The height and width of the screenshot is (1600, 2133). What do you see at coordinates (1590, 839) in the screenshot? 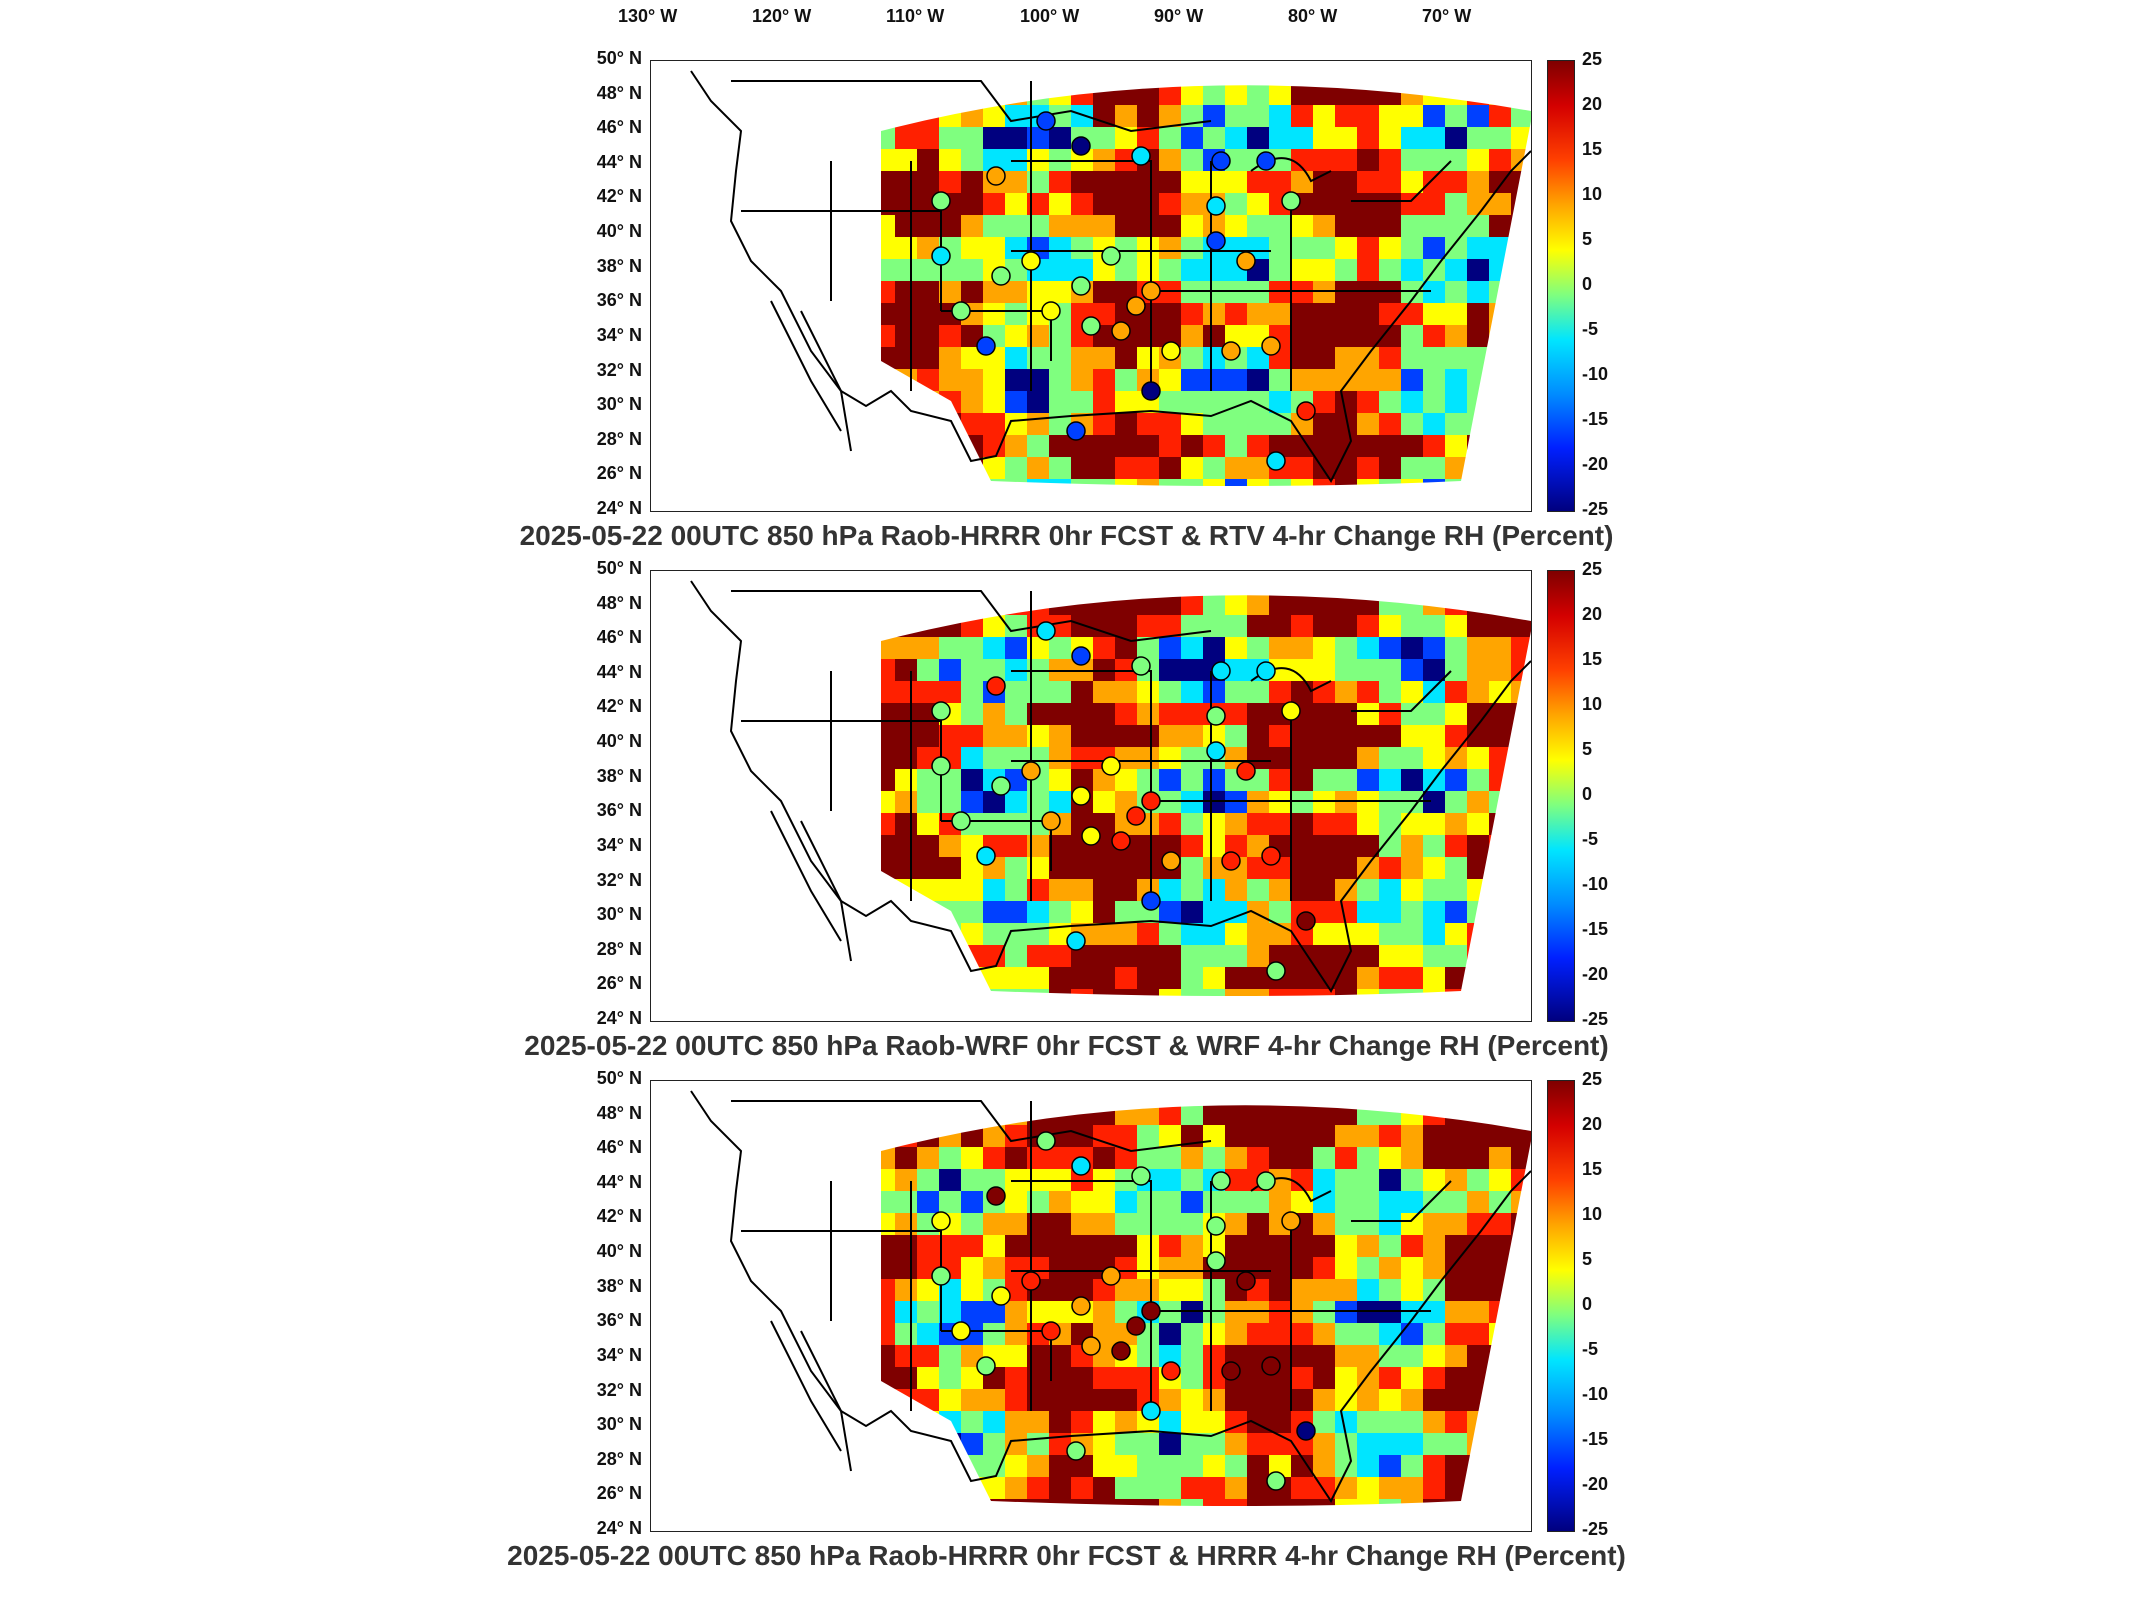
I see `colorbar-tick-label: -5` at bounding box center [1590, 839].